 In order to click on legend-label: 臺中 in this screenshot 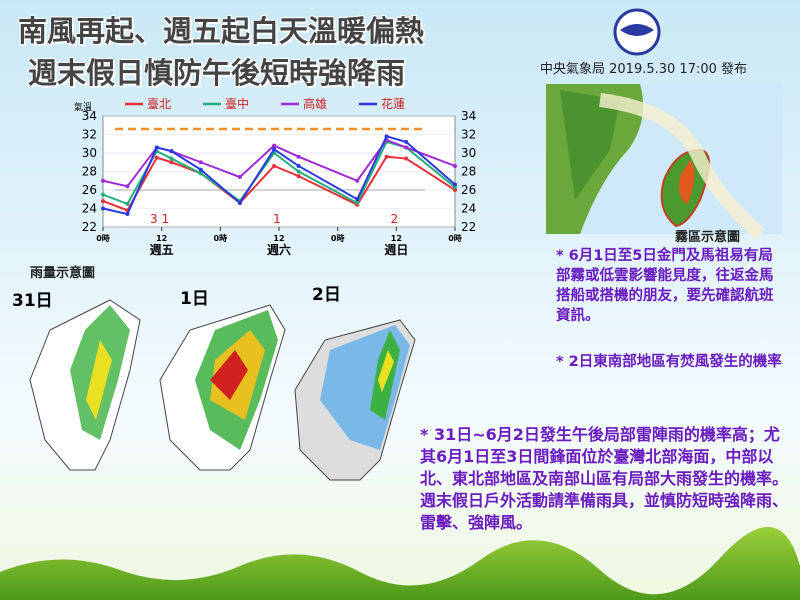, I will do `click(237, 103)`.